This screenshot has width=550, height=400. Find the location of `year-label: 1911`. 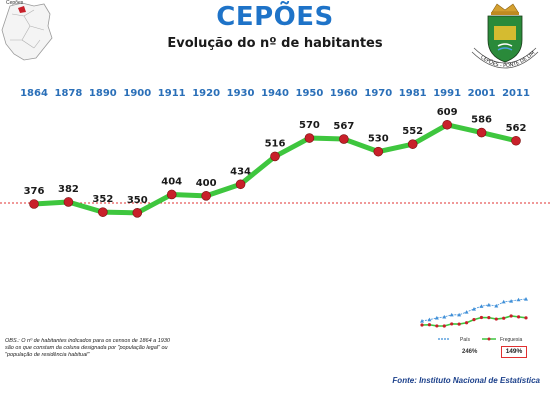

year-label: 1911 is located at coordinates (172, 93).